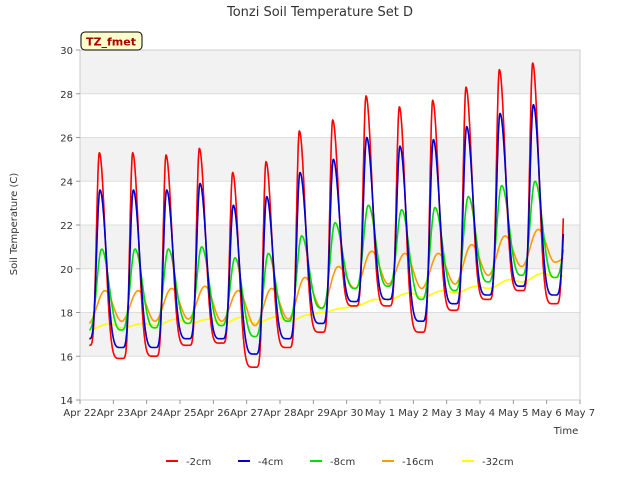  I want to click on x-tick-label: Apr 26, so click(213, 413).